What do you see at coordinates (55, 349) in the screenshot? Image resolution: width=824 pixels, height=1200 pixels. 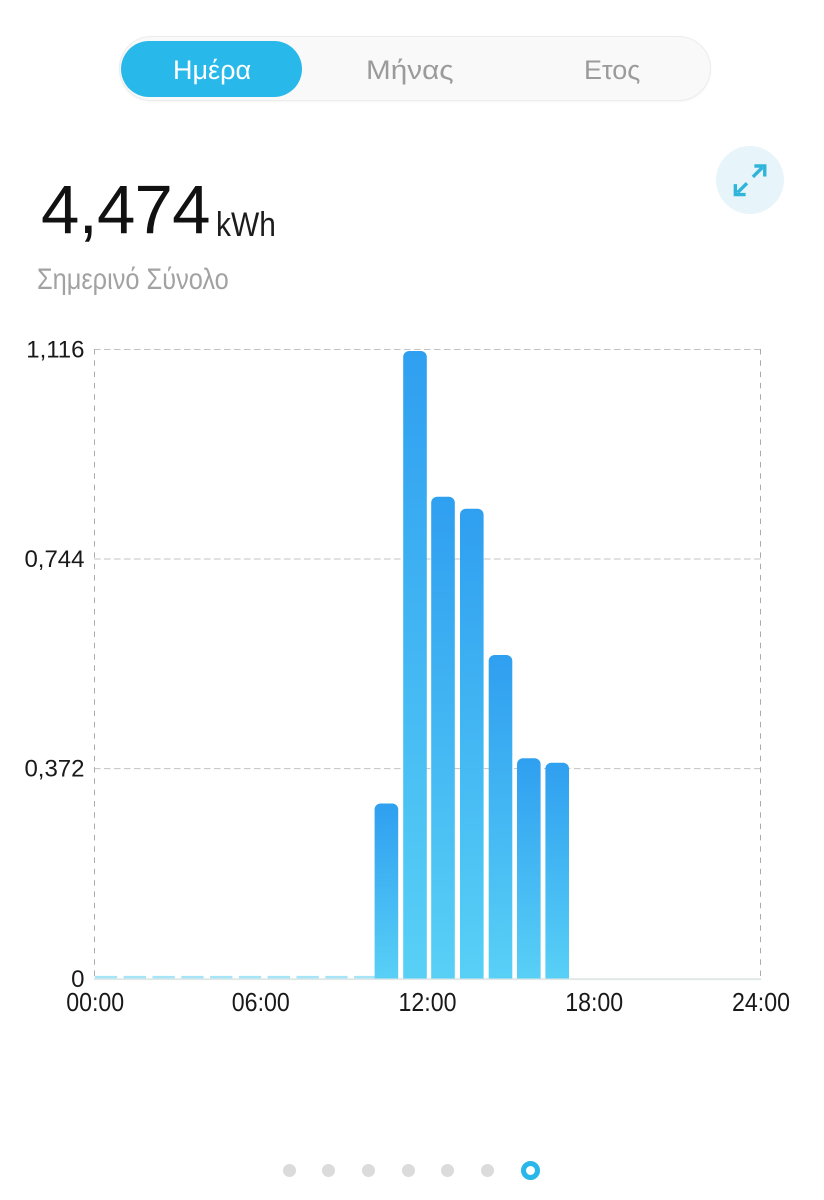 I see `svg-text: 1,116` at bounding box center [55, 349].